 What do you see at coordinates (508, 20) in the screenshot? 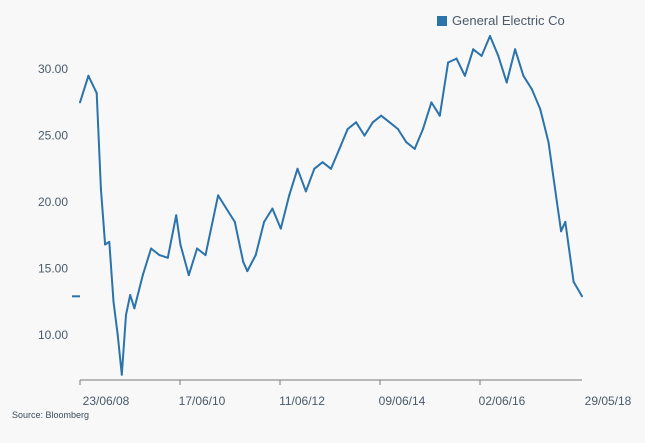
I see `legend-label: General Electric Co` at bounding box center [508, 20].